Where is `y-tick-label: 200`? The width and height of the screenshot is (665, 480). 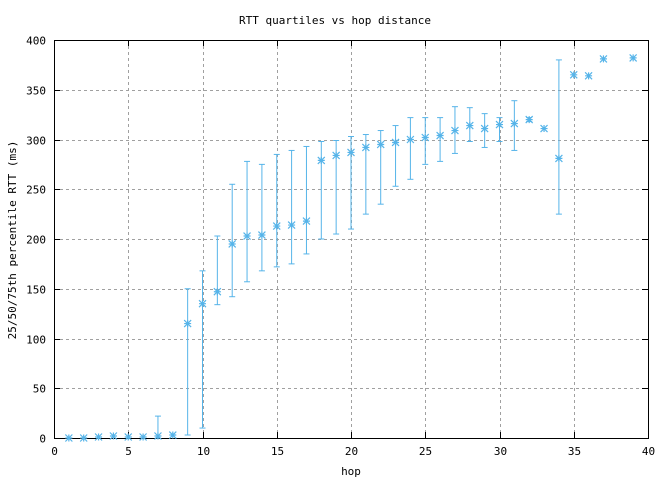 y-tick-label: 200 is located at coordinates (36, 240).